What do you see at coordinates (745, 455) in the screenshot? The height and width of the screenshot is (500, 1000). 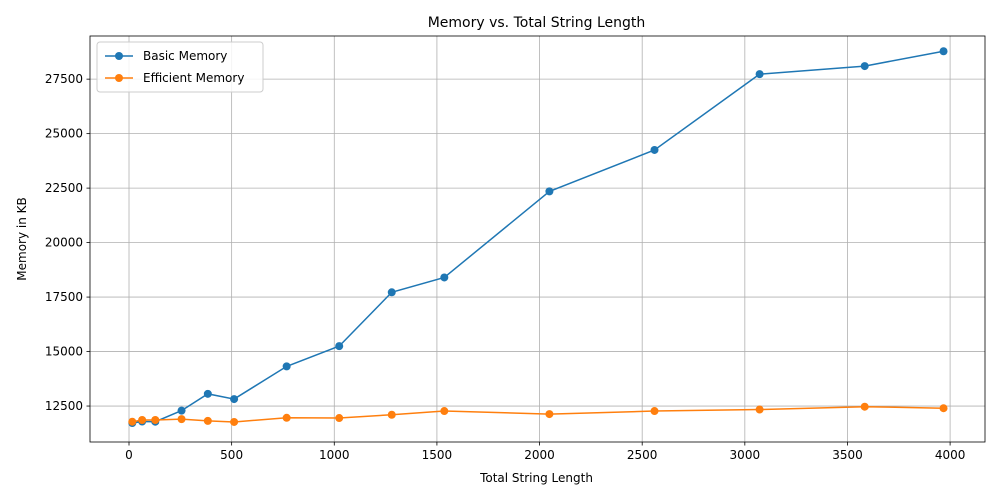 I see `x-tick-label: 3000` at bounding box center [745, 455].